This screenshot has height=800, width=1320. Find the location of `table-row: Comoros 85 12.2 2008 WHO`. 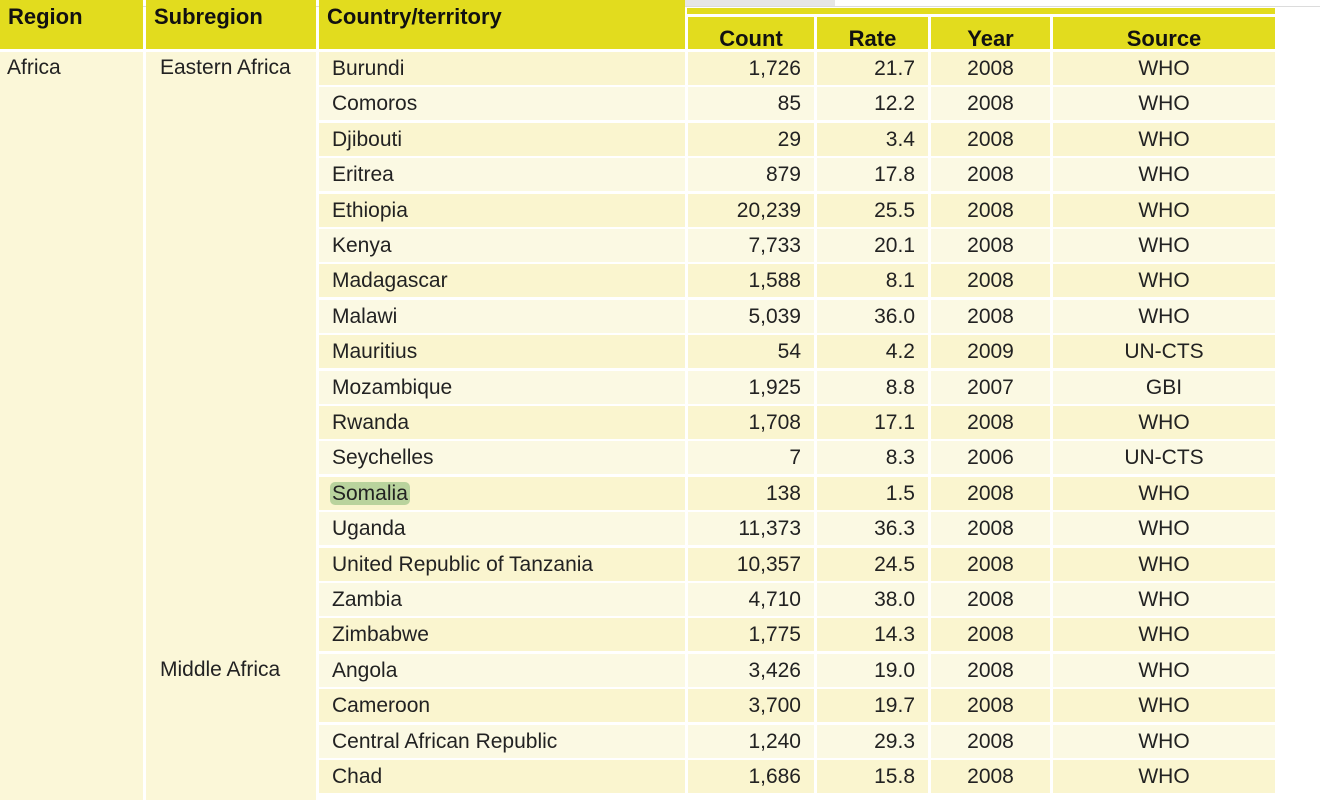

table-row: Comoros 85 12.2 2008 WHO is located at coordinates (797, 104).